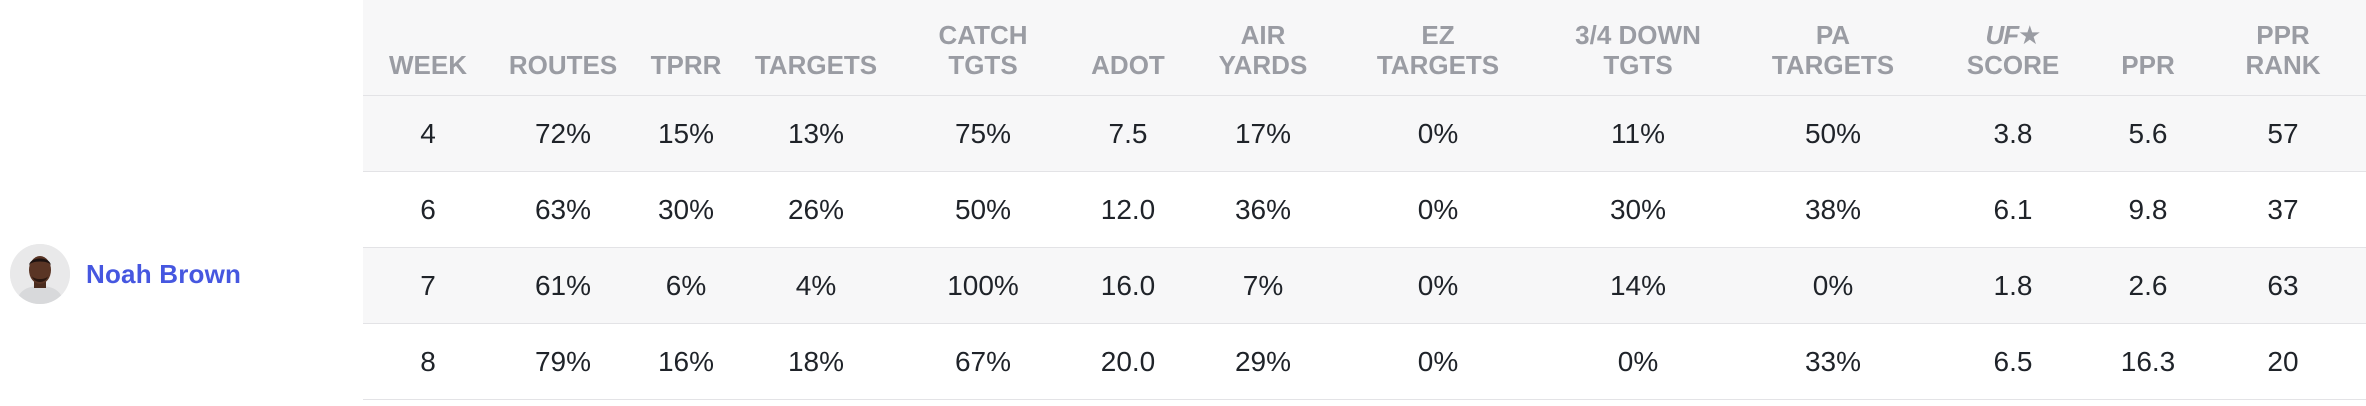  I want to click on table-cell: 5.6, so click(2148, 133).